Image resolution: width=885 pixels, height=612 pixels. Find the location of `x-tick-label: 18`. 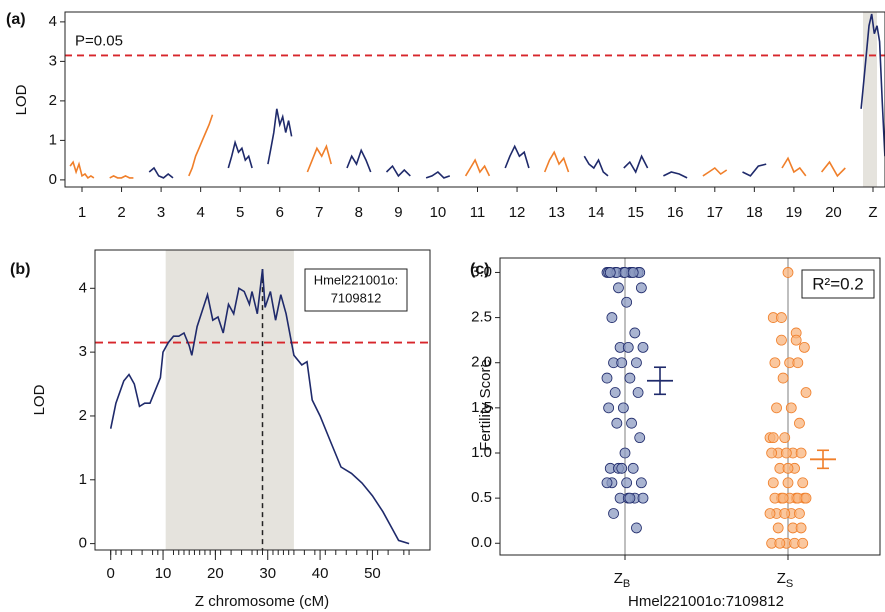

x-tick-label: 18 is located at coordinates (754, 212).